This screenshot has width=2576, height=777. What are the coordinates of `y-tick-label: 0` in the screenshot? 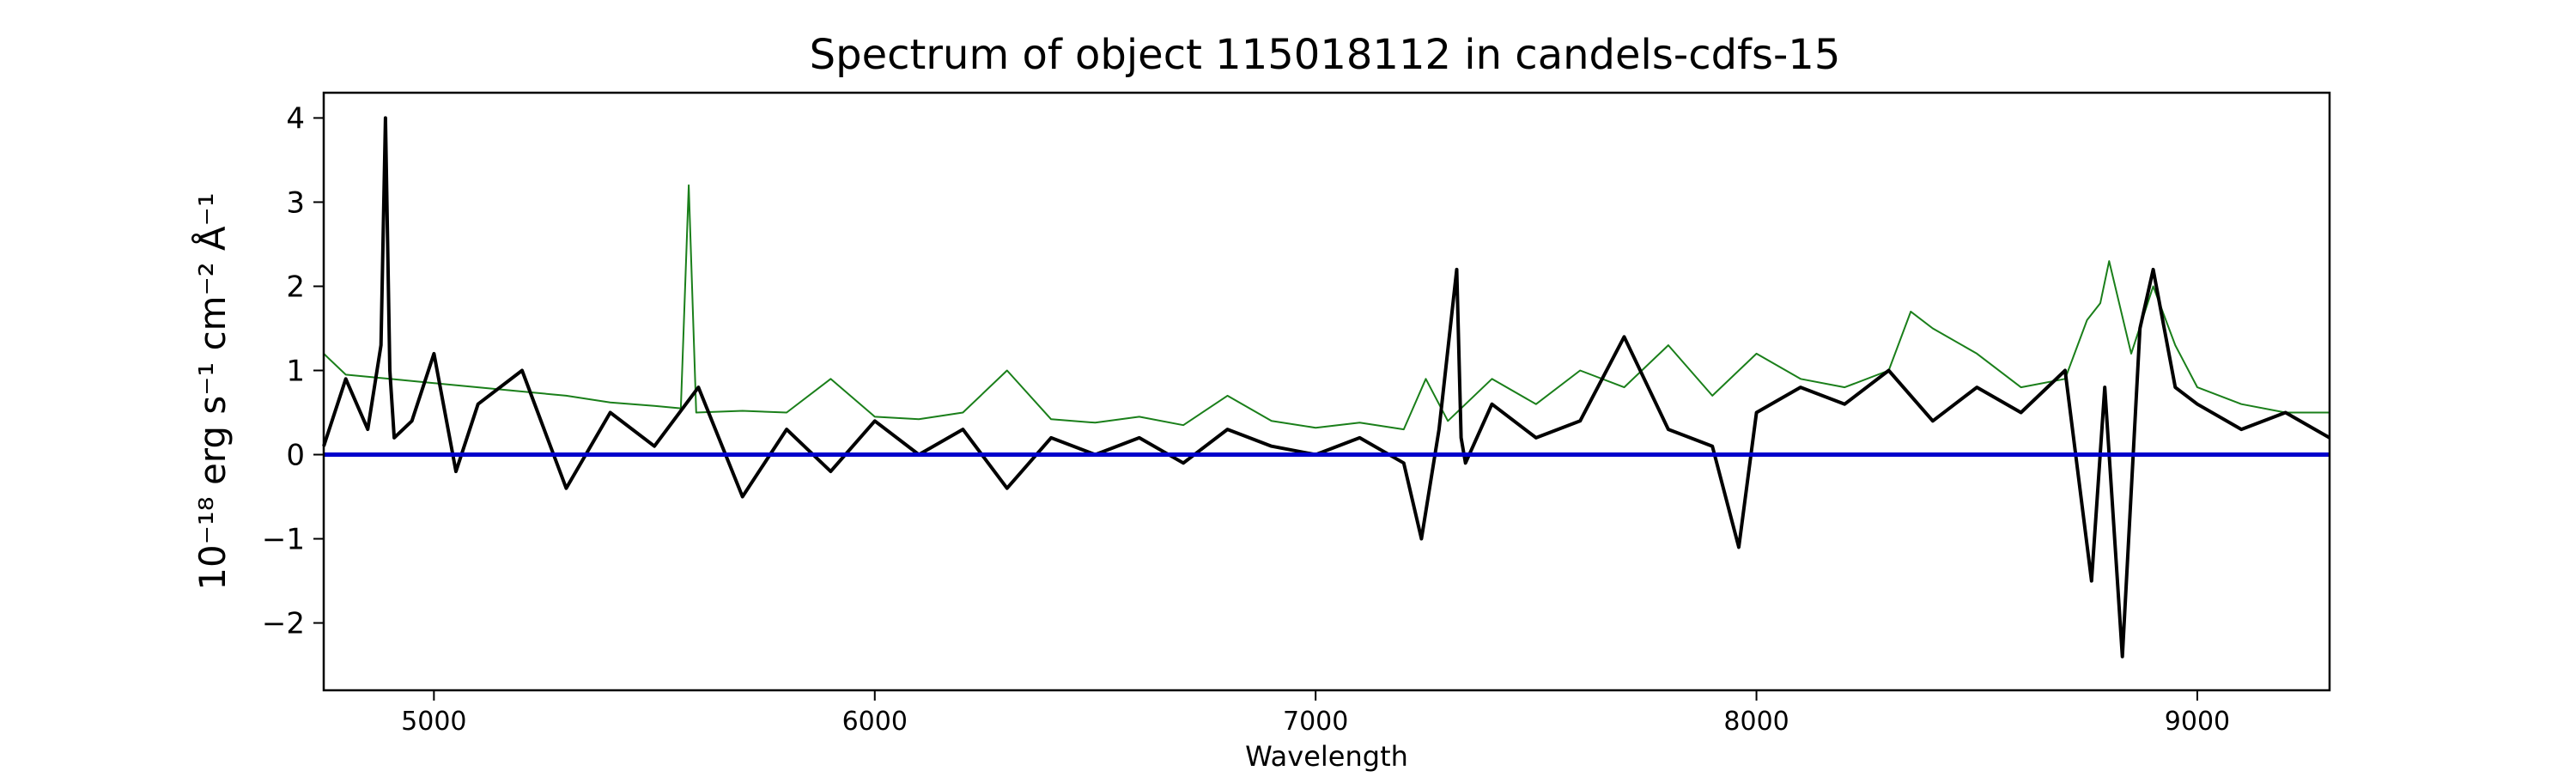 It's located at (295, 456).